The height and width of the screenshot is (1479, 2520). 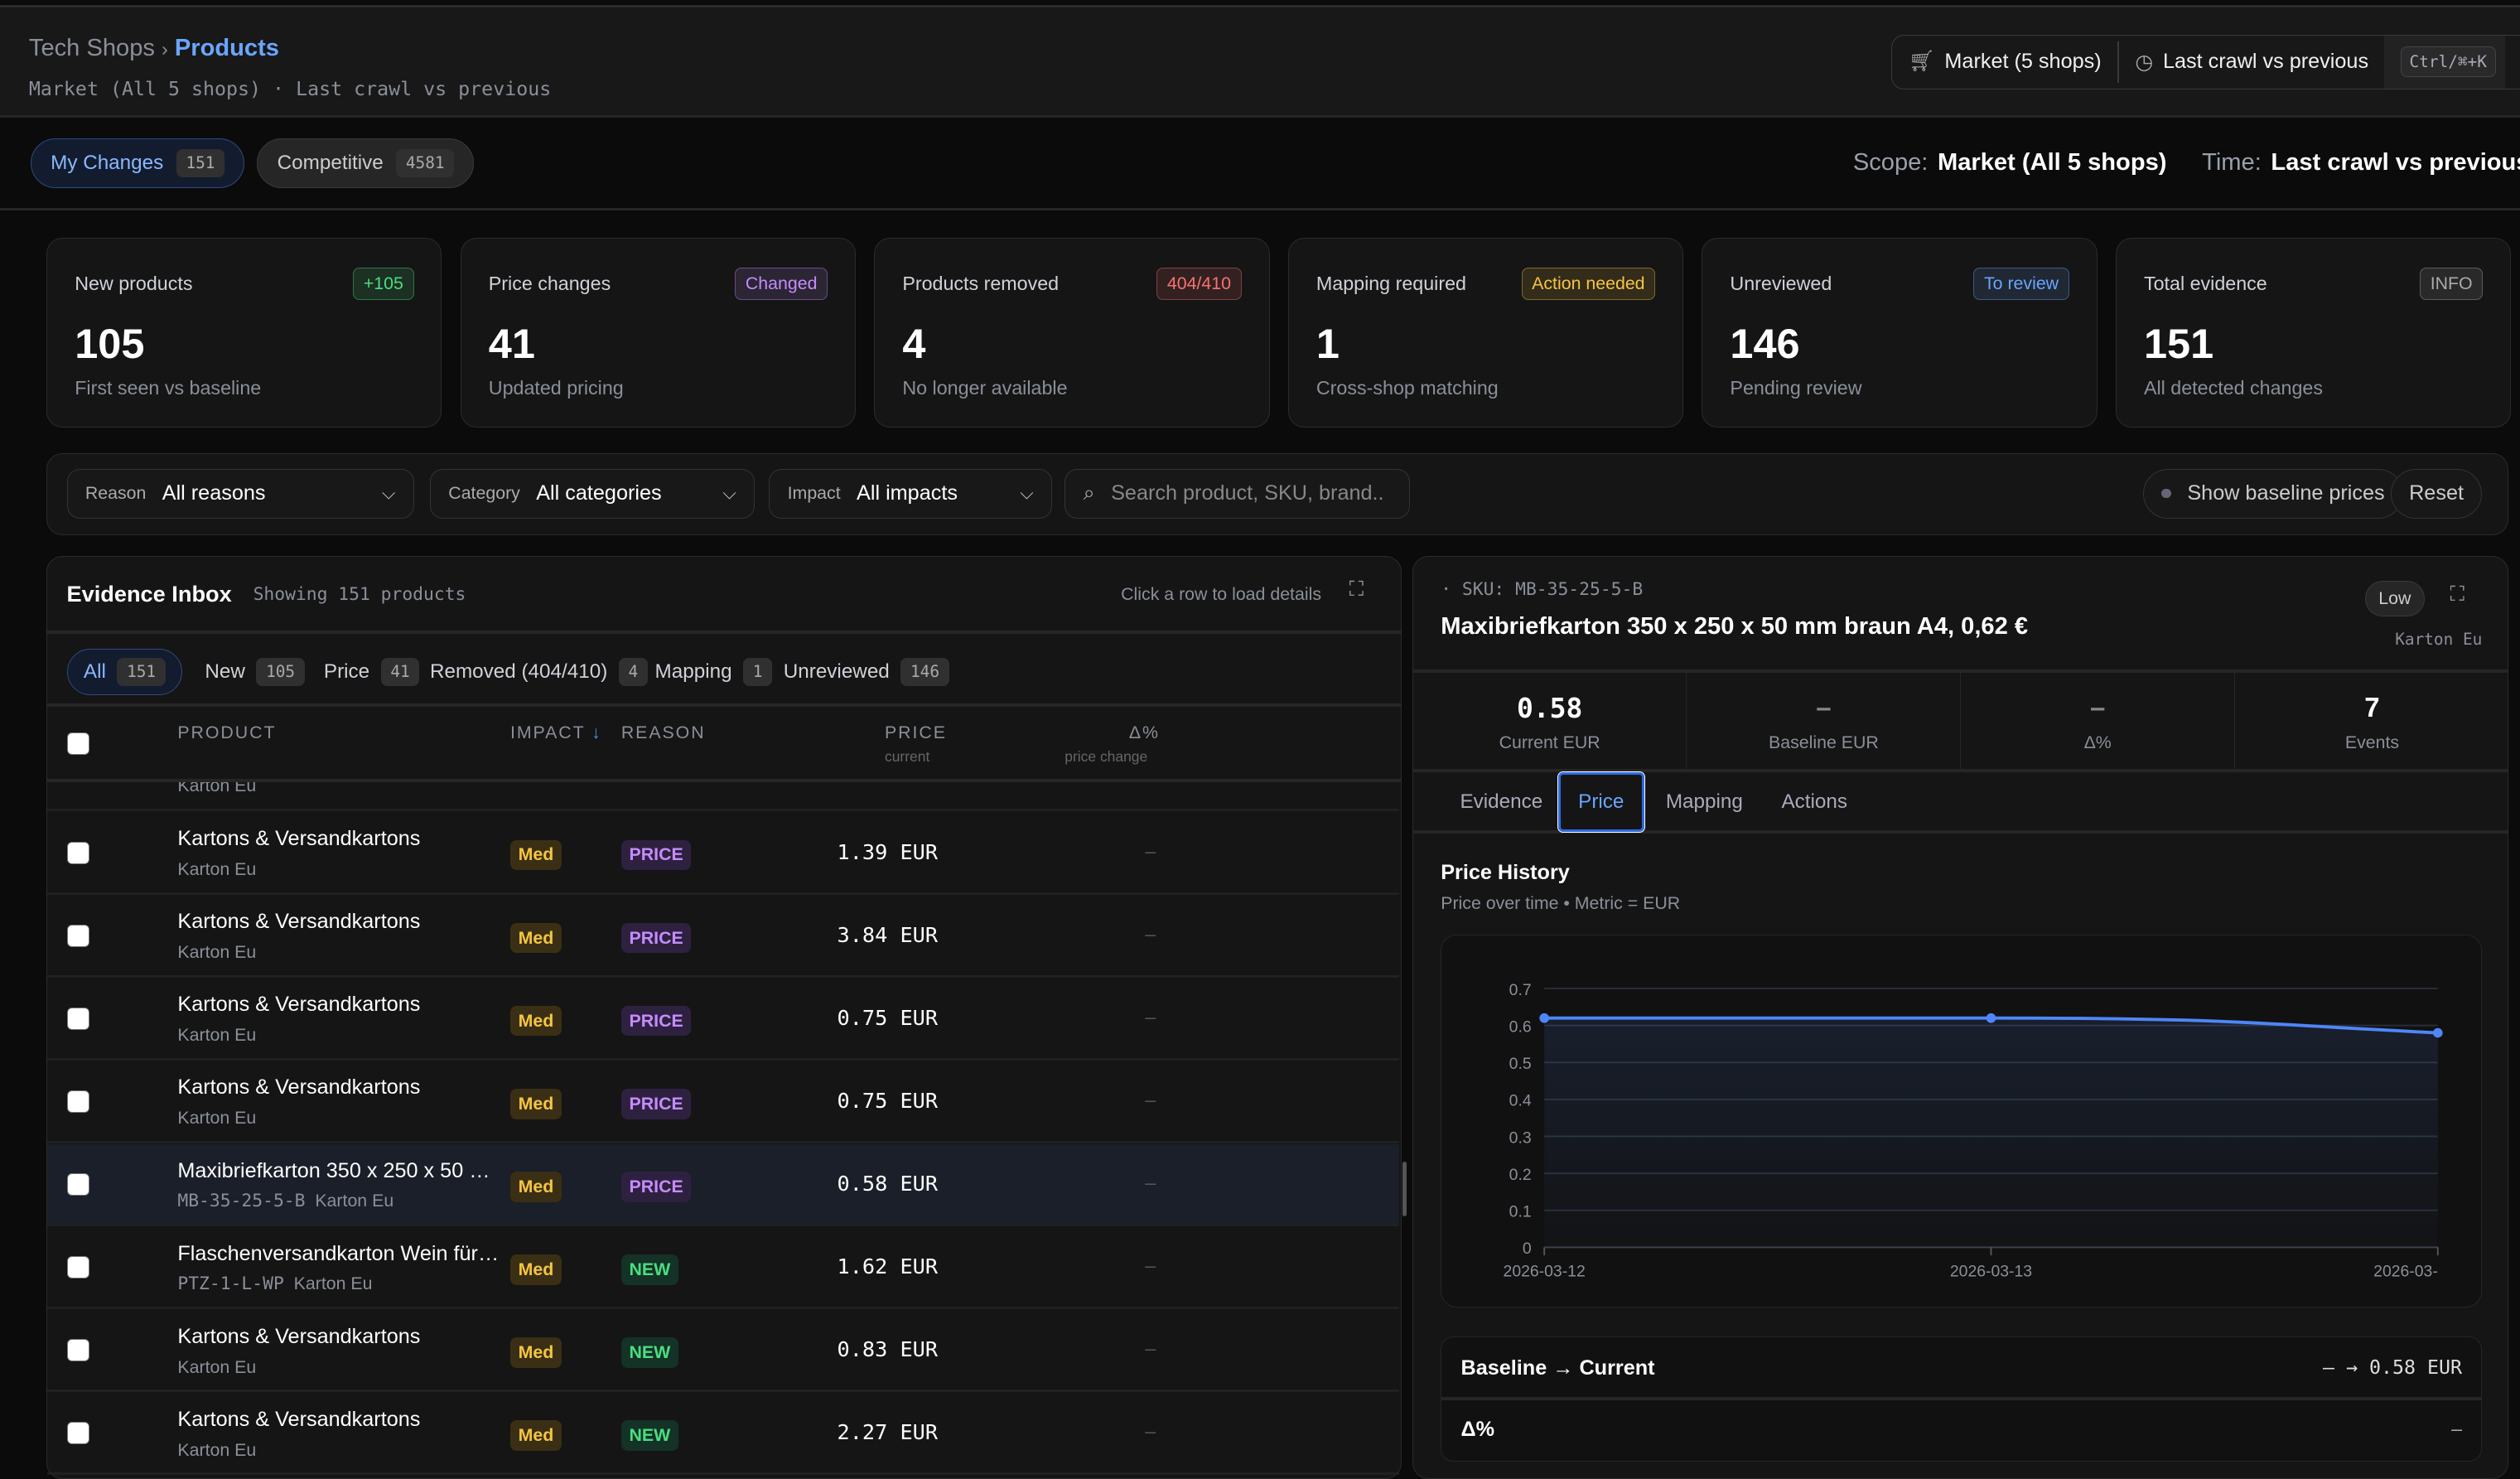 What do you see at coordinates (729, 494) in the screenshot?
I see `chevron-down-icon: ⌵` at bounding box center [729, 494].